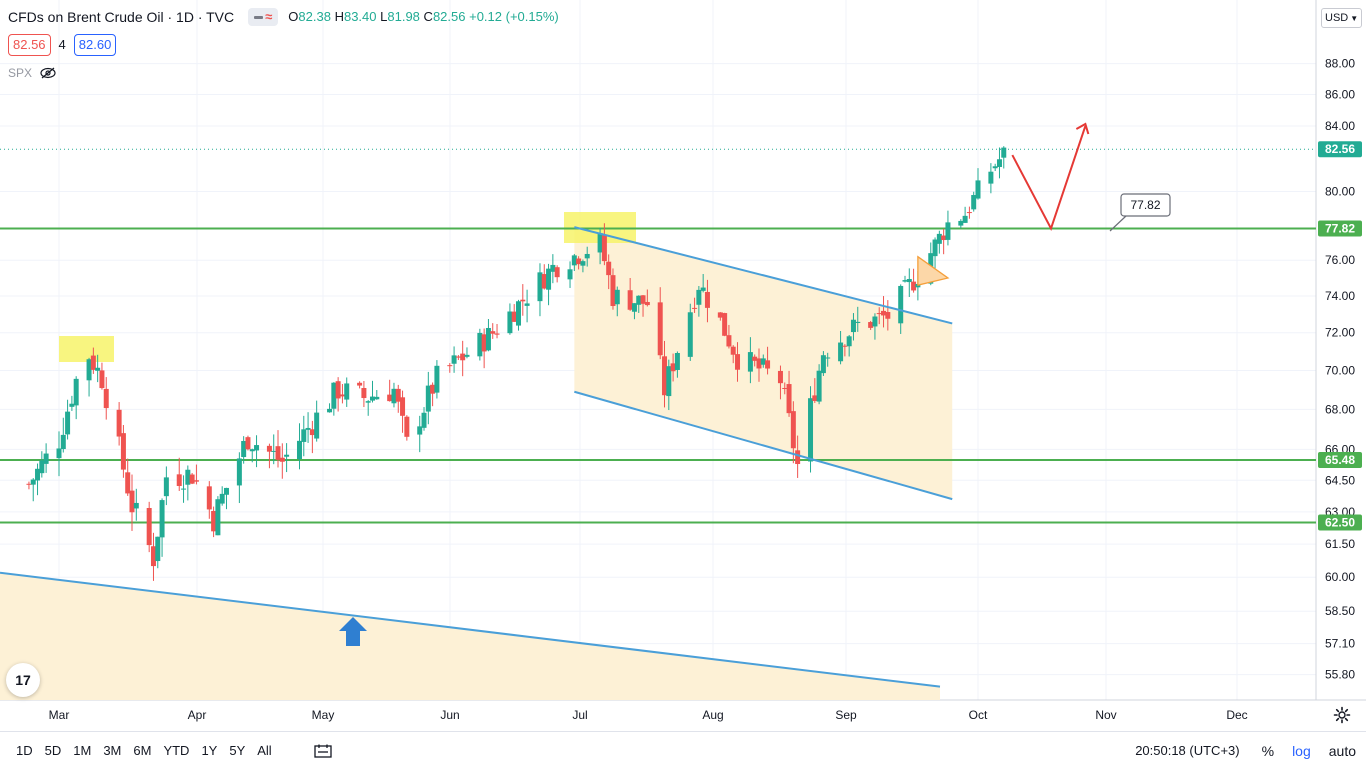 Image resolution: width=1366 pixels, height=769 pixels. Describe the element at coordinates (1342, 715) in the screenshot. I see `gear-icon` at that location.